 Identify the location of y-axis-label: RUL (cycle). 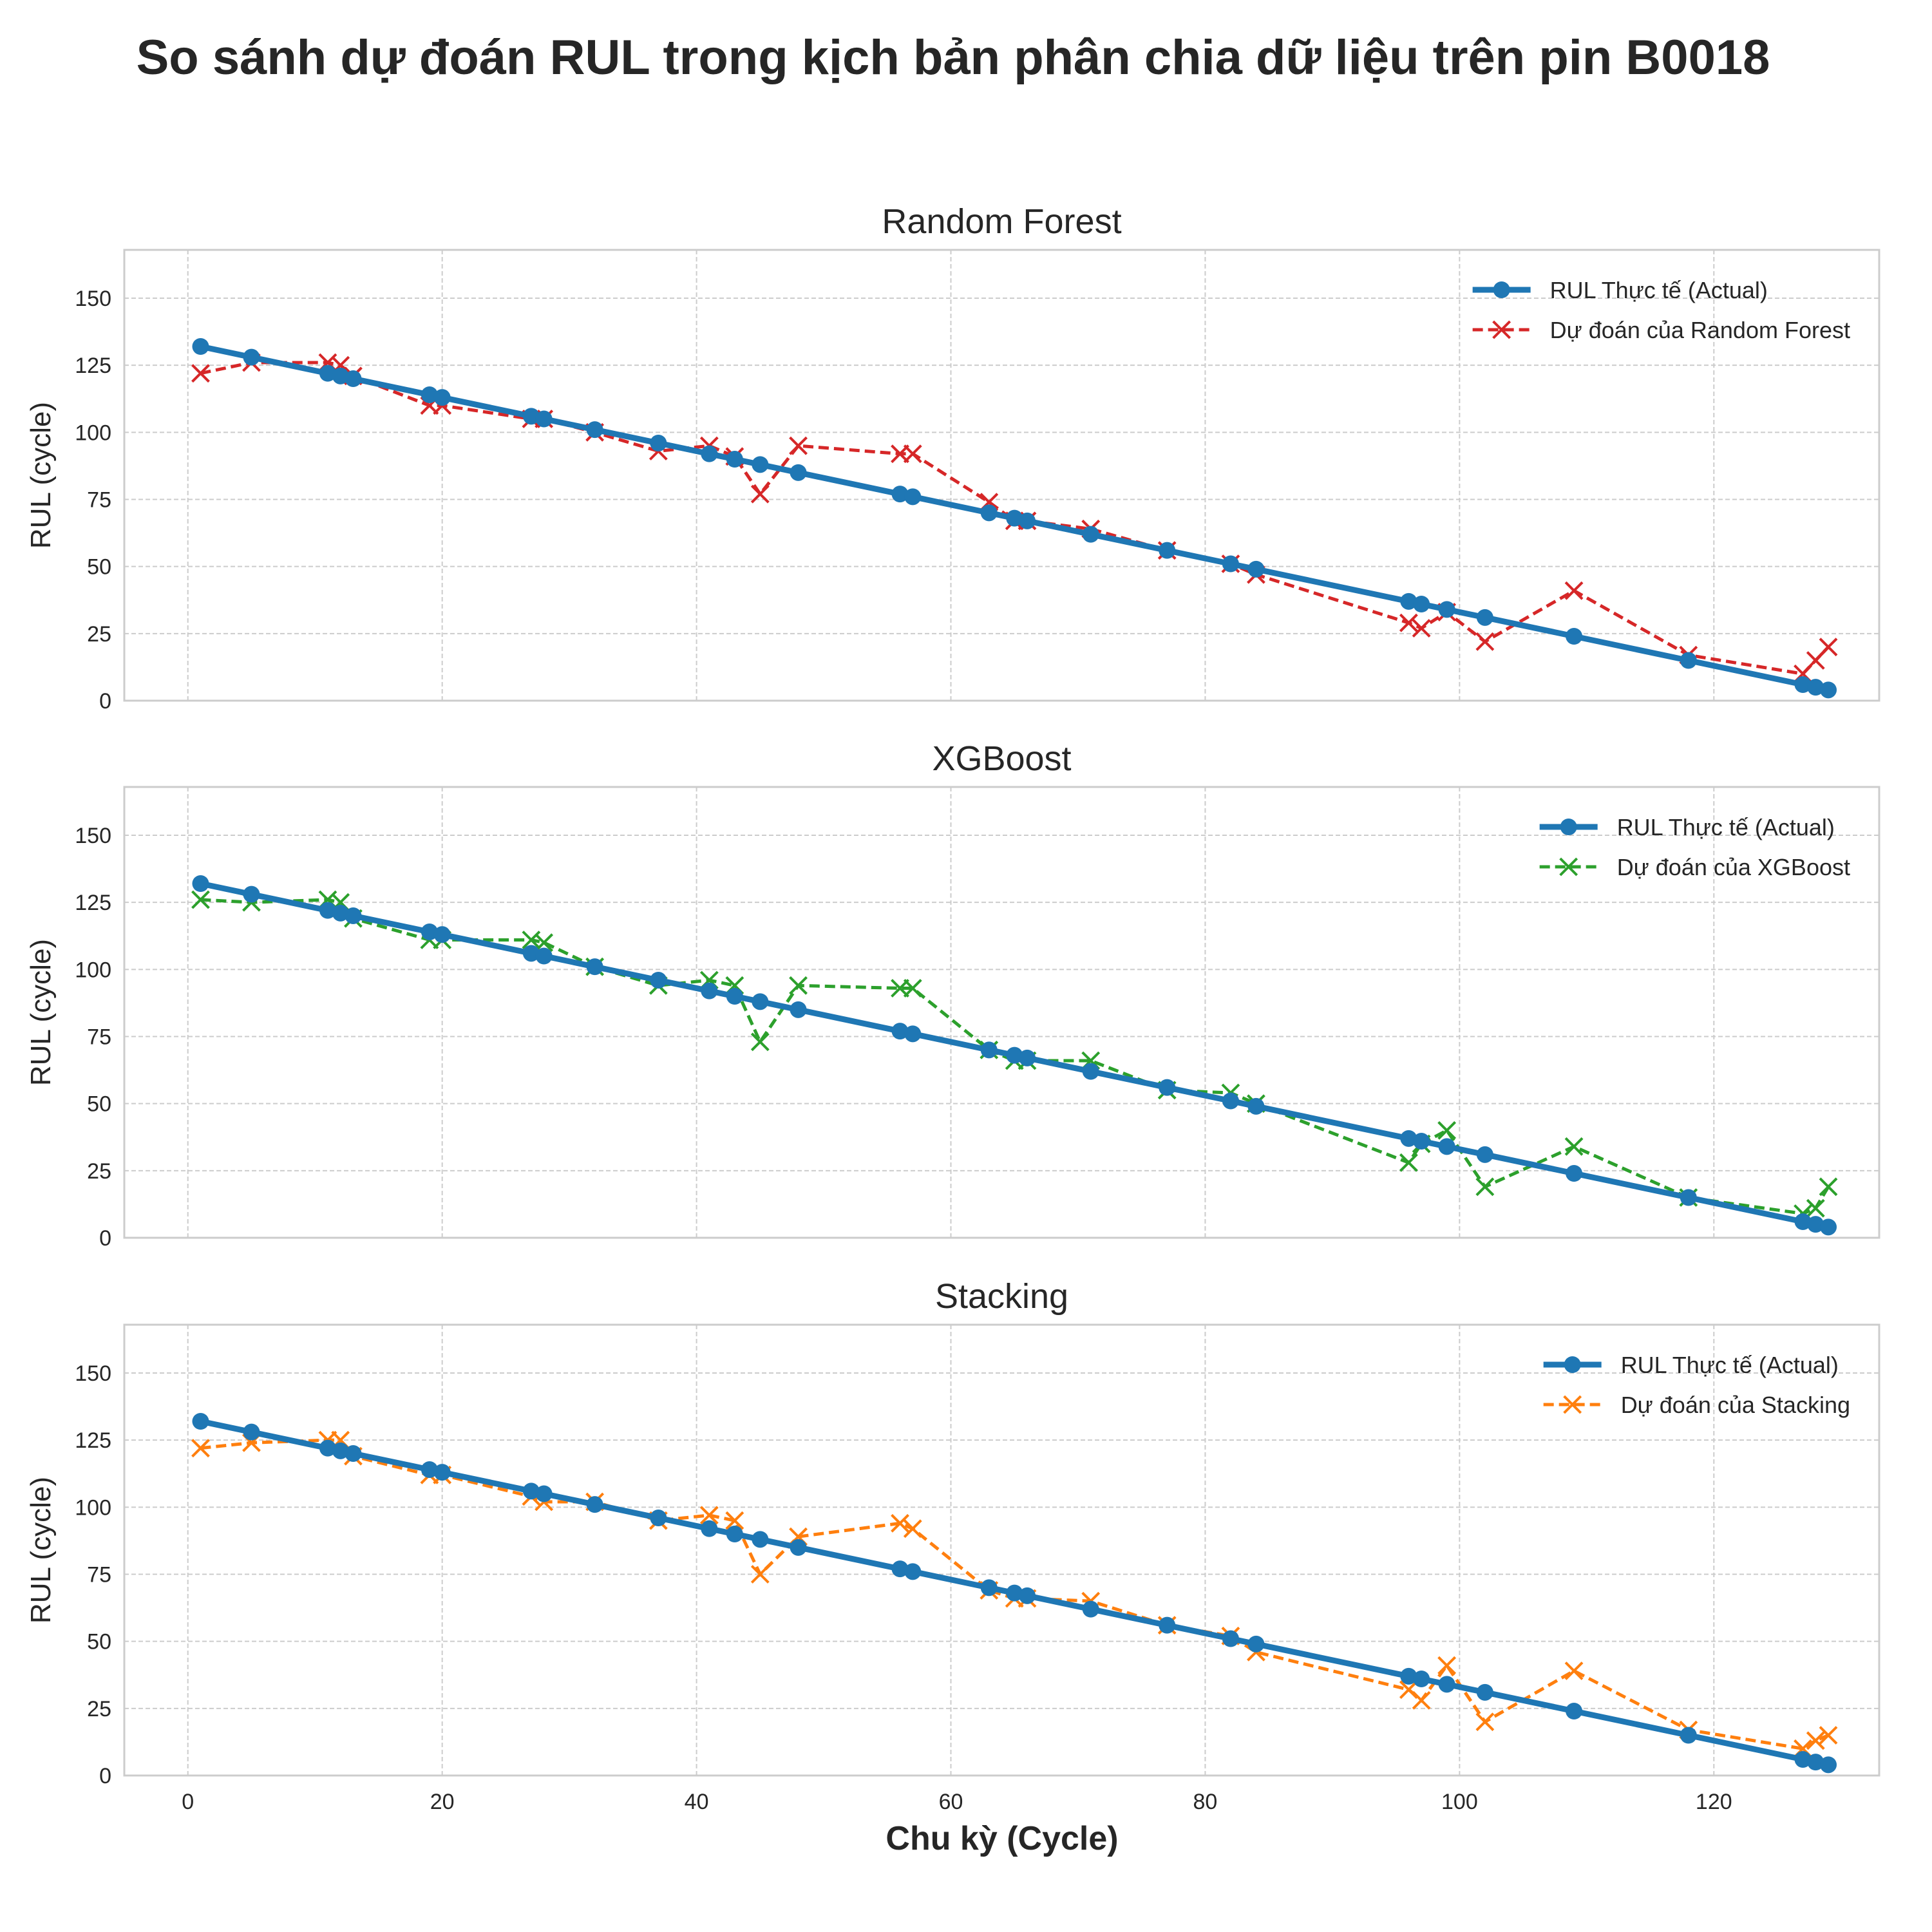
(41, 1012).